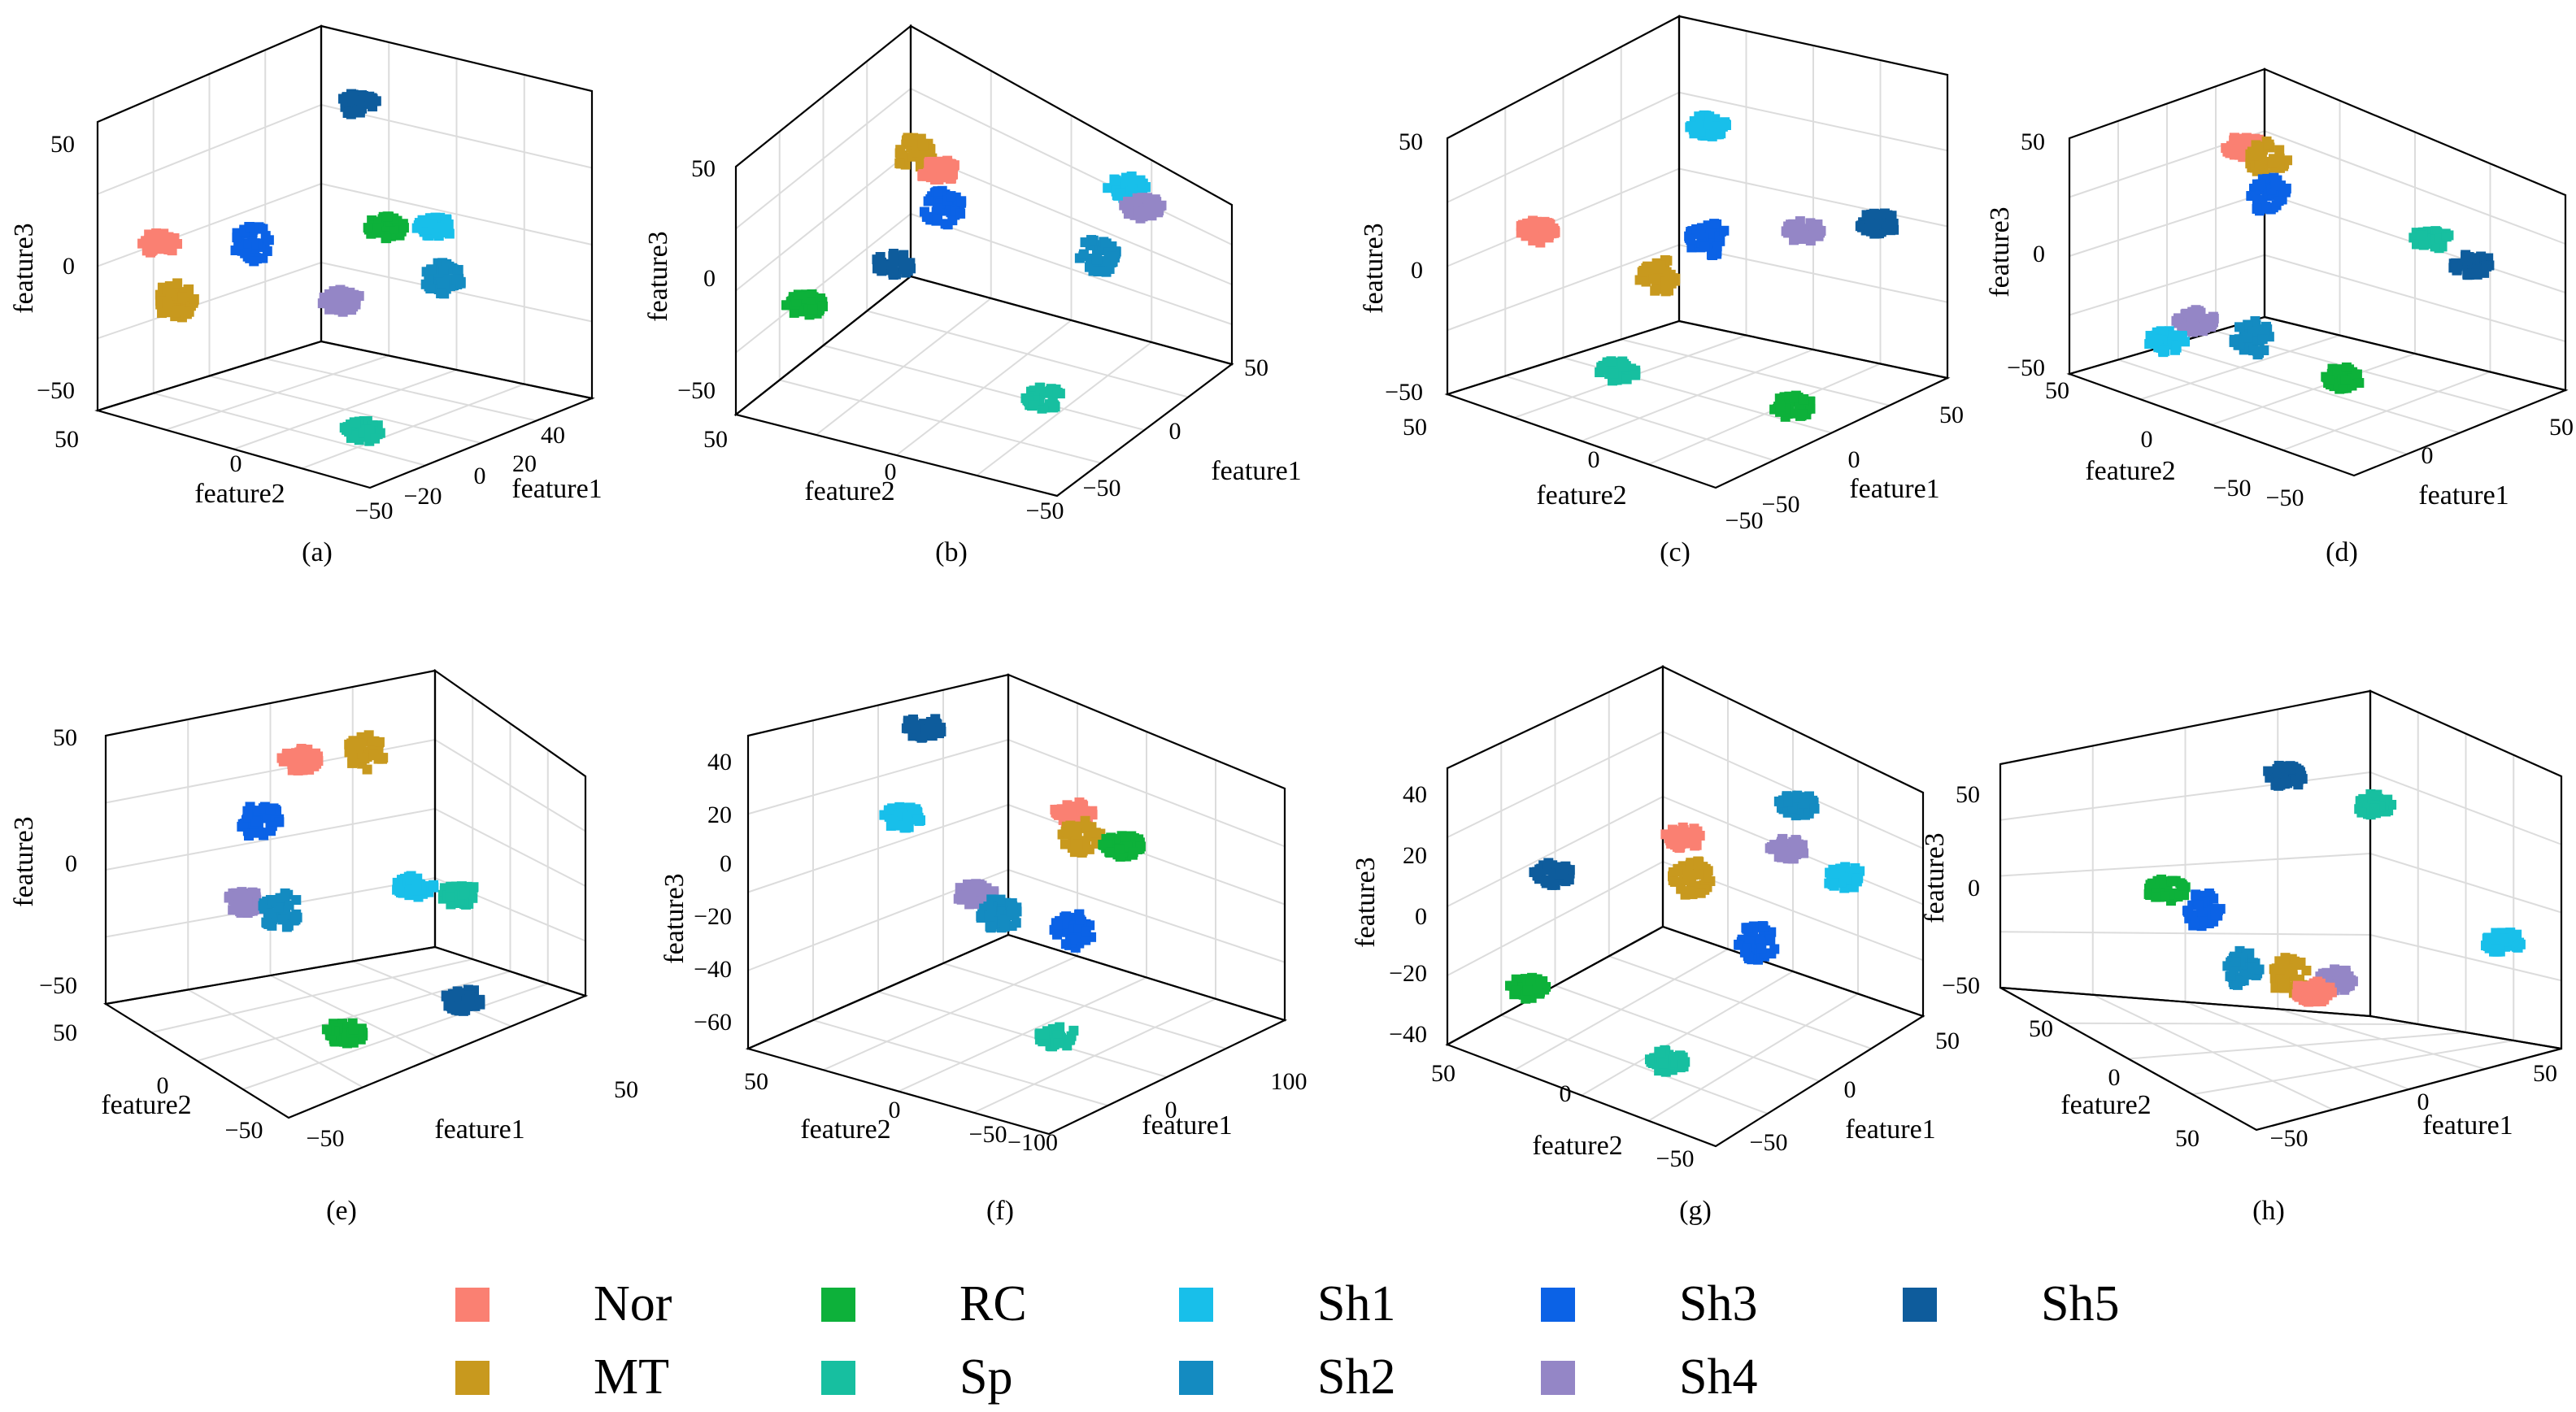 The width and height of the screenshot is (2576, 1412). What do you see at coordinates (1374, 268) in the screenshot?
I see `z-axis-label: feature3` at bounding box center [1374, 268].